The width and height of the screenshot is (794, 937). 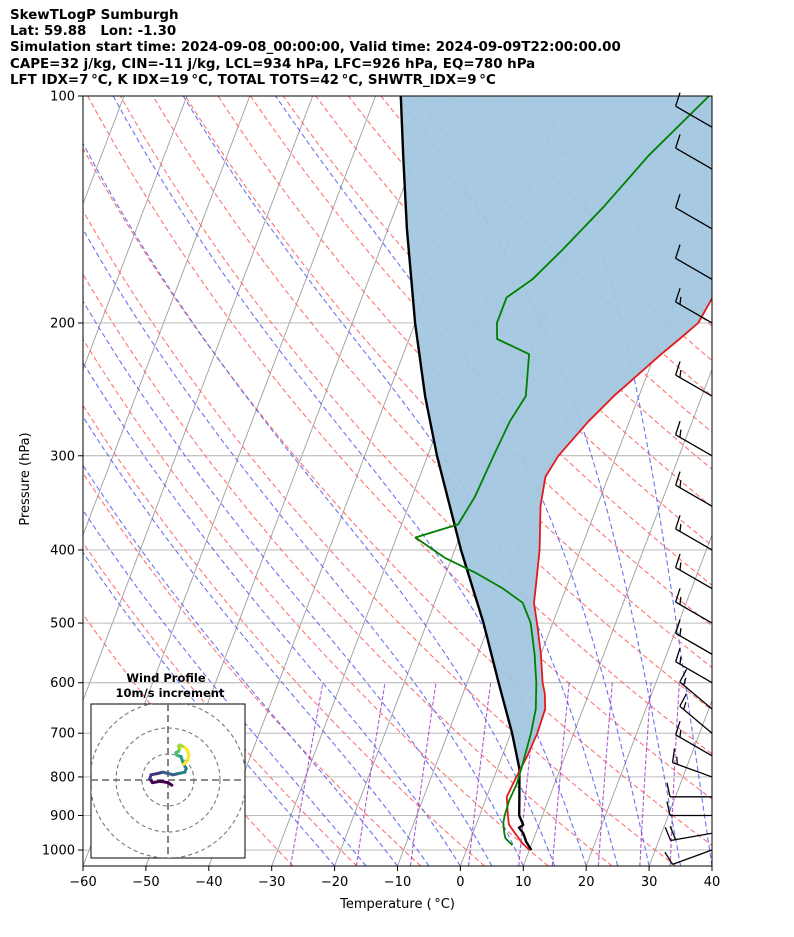 I want to click on x-tick-label-0: −60, so click(x=82, y=882).